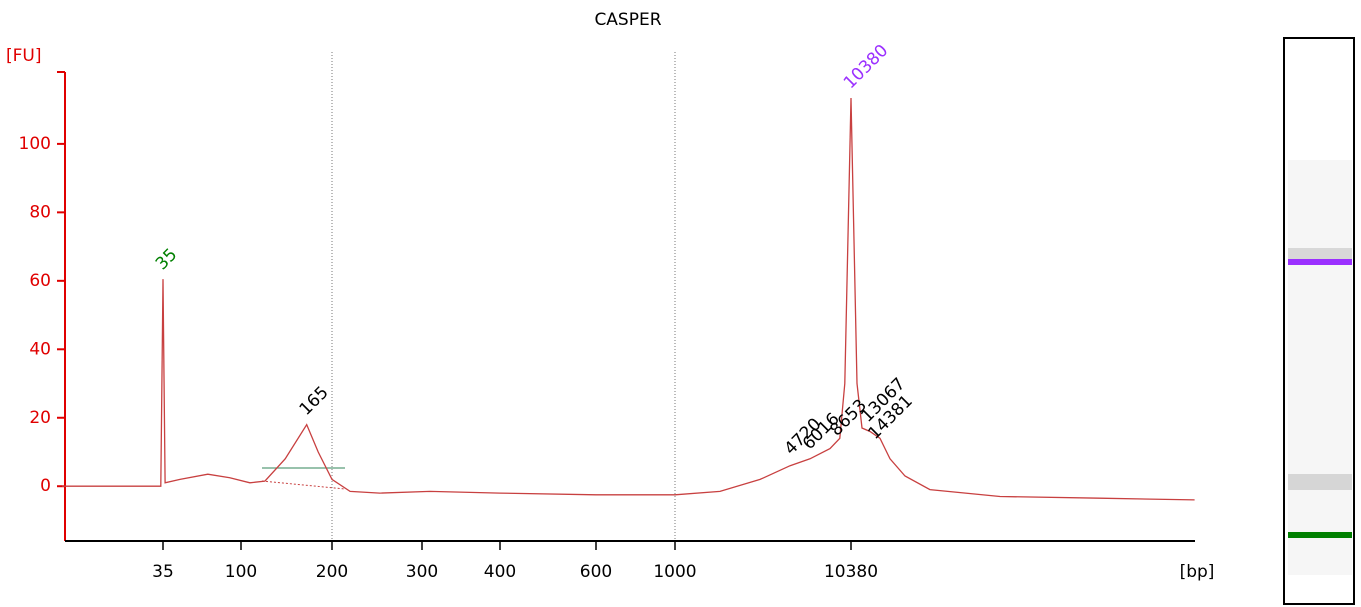 This screenshot has width=1361, height=607. I want to click on x-tick-label: 1000, so click(674, 572).